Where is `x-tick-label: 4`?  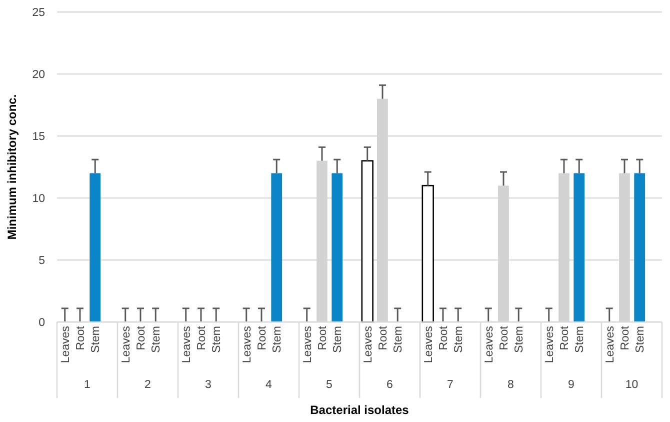
x-tick-label: 4 is located at coordinates (269, 385).